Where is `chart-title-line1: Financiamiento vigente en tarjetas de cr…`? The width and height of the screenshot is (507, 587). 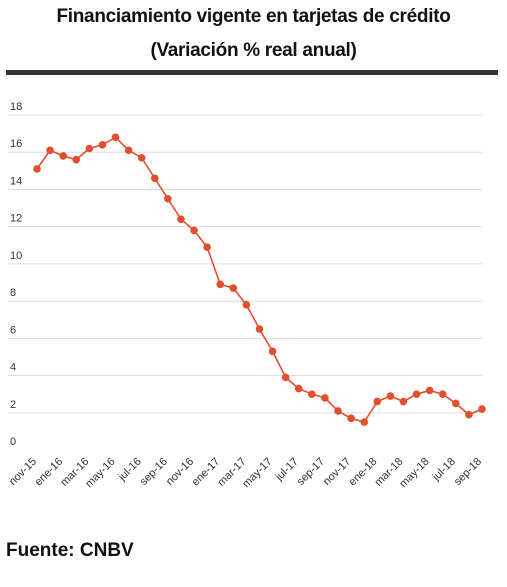 chart-title-line1: Financiamiento vigente en tarjetas de cr… is located at coordinates (253, 16).